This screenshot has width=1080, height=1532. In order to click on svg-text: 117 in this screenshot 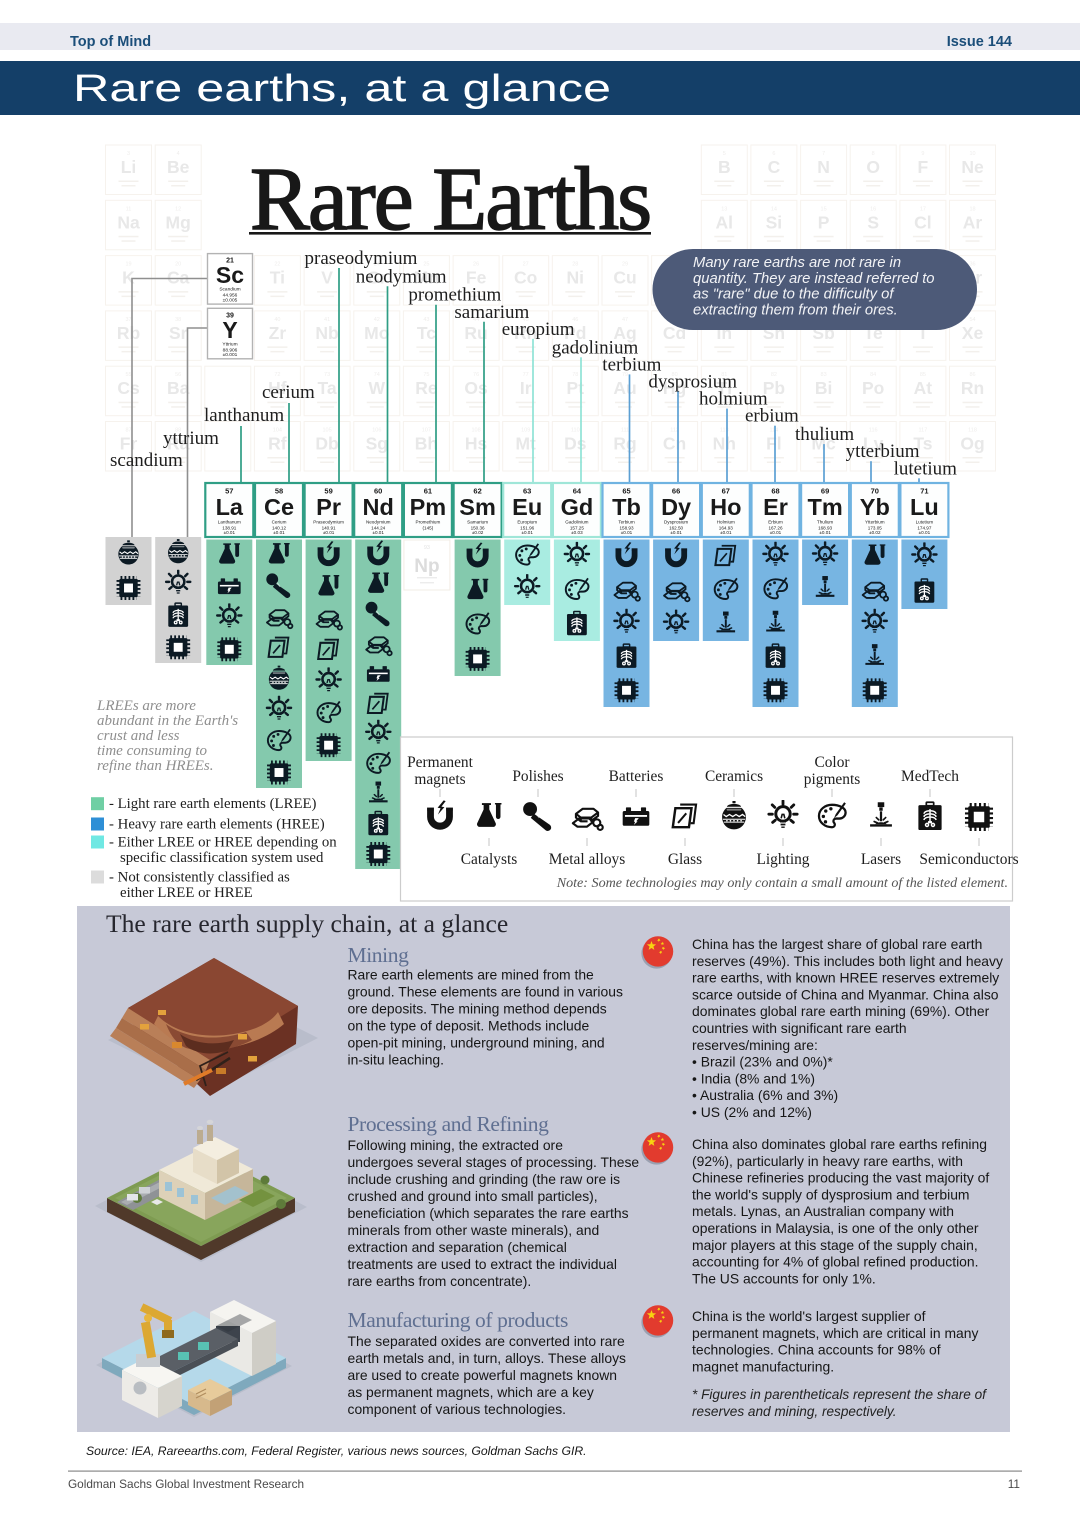, I will do `click(923, 431)`.